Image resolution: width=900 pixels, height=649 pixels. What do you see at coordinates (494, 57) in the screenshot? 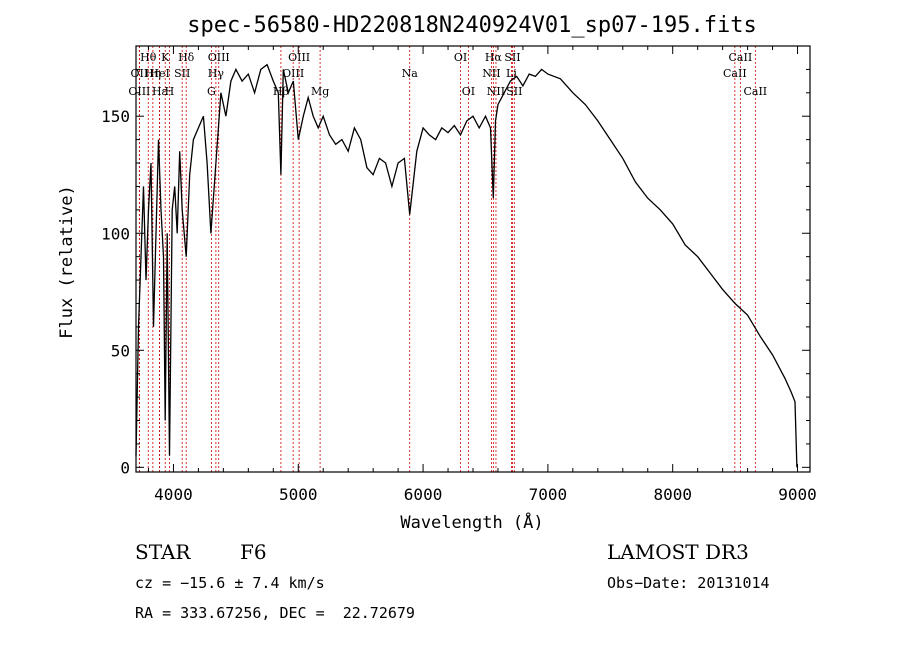
I see `spectral-line-label: Hα` at bounding box center [494, 57].